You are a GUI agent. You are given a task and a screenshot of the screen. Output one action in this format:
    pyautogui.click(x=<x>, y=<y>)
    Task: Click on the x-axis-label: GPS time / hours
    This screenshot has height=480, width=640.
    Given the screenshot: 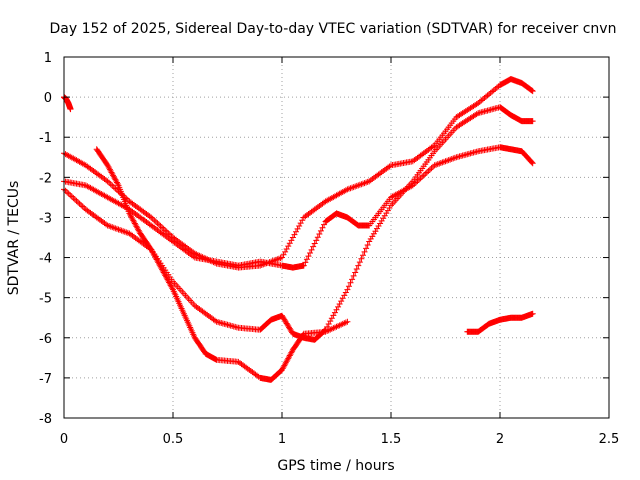 What is the action you would take?
    pyautogui.click(x=335, y=466)
    